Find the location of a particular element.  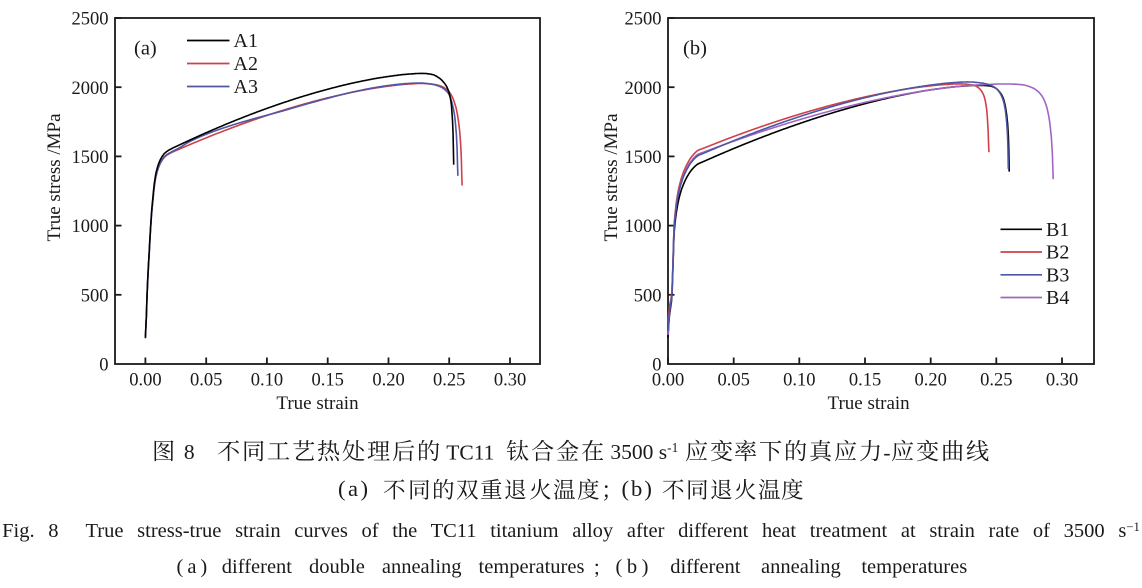

svg-text: A2 is located at coordinates (246, 64).